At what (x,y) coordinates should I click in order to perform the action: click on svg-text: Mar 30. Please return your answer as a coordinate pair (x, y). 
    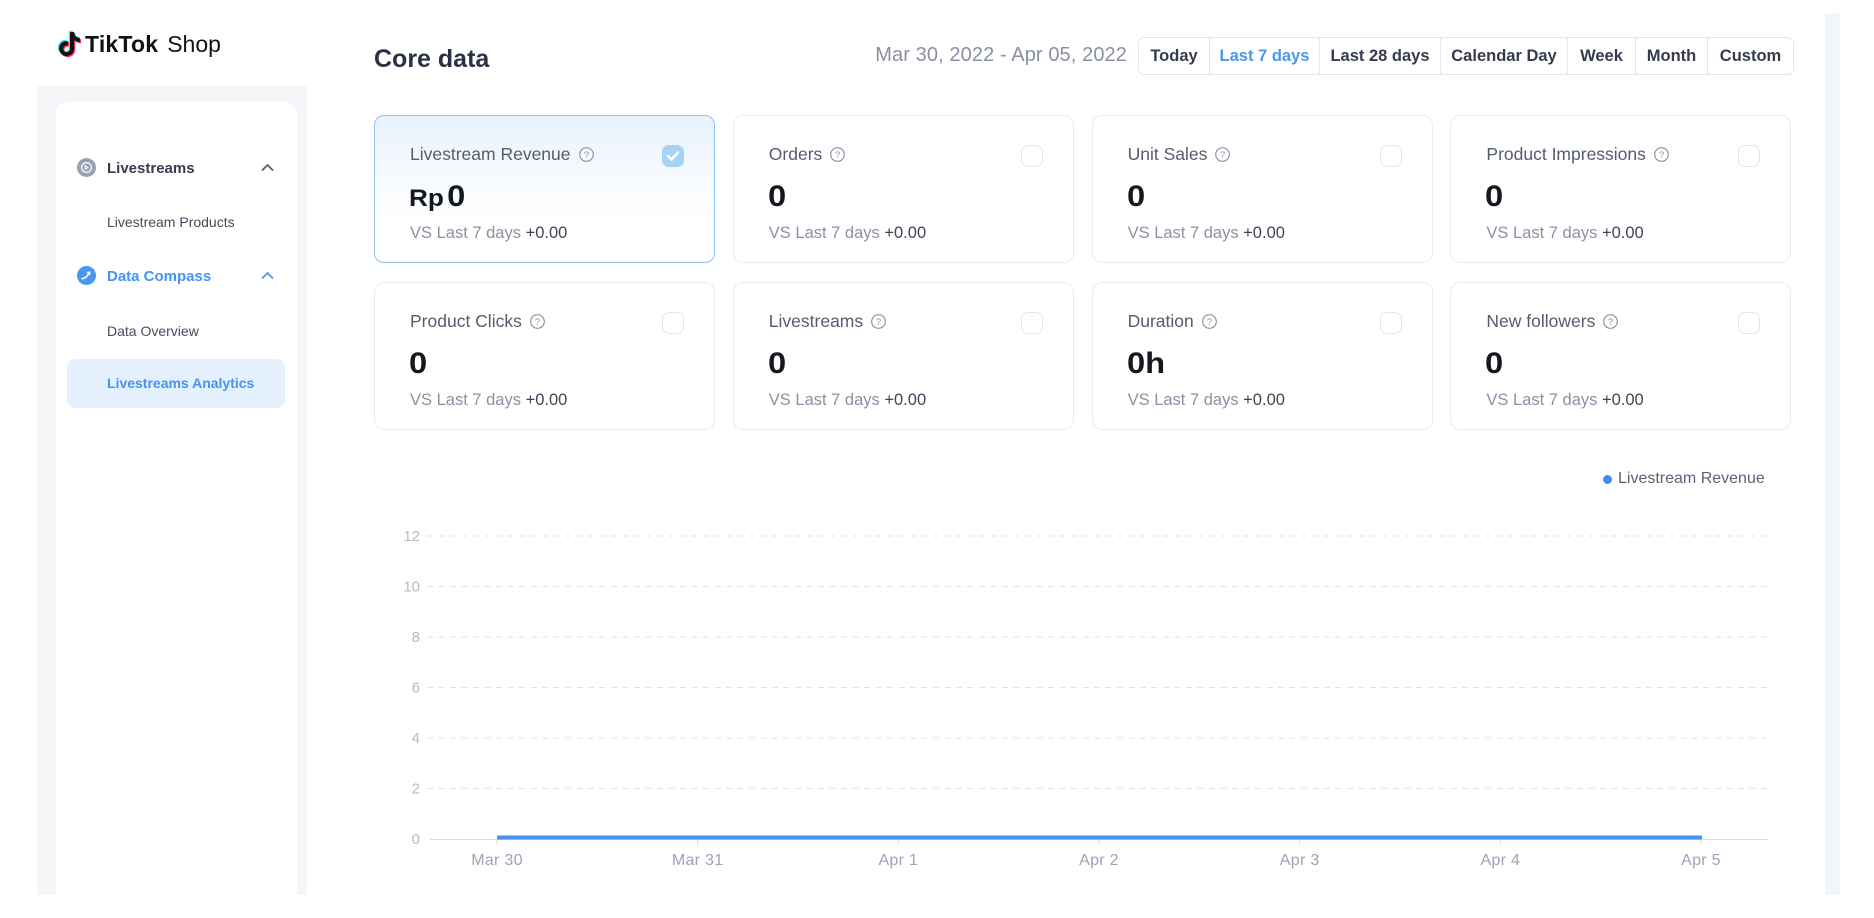
    Looking at the image, I should click on (497, 860).